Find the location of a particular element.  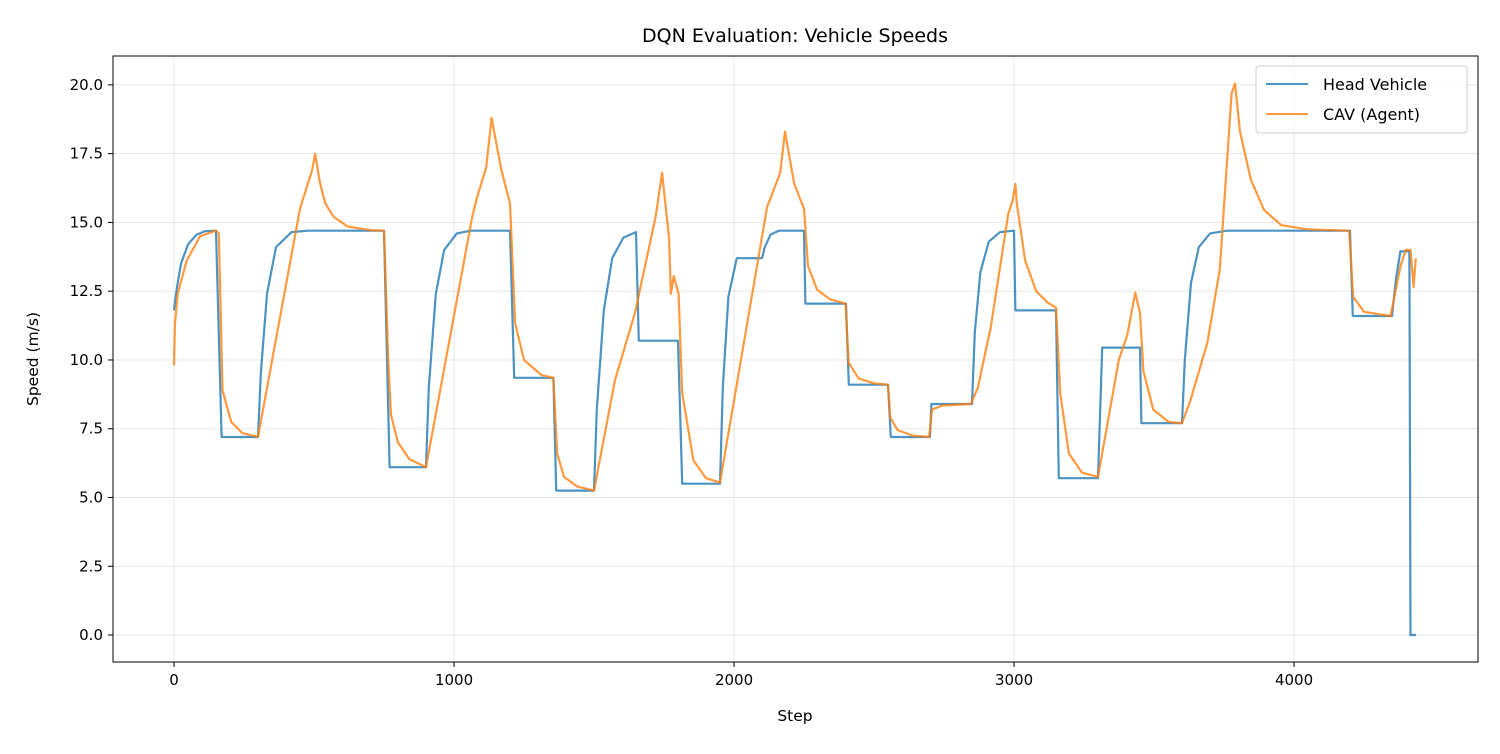

legend: Head Vehicle CAV (Agent) is located at coordinates (1361, 99).